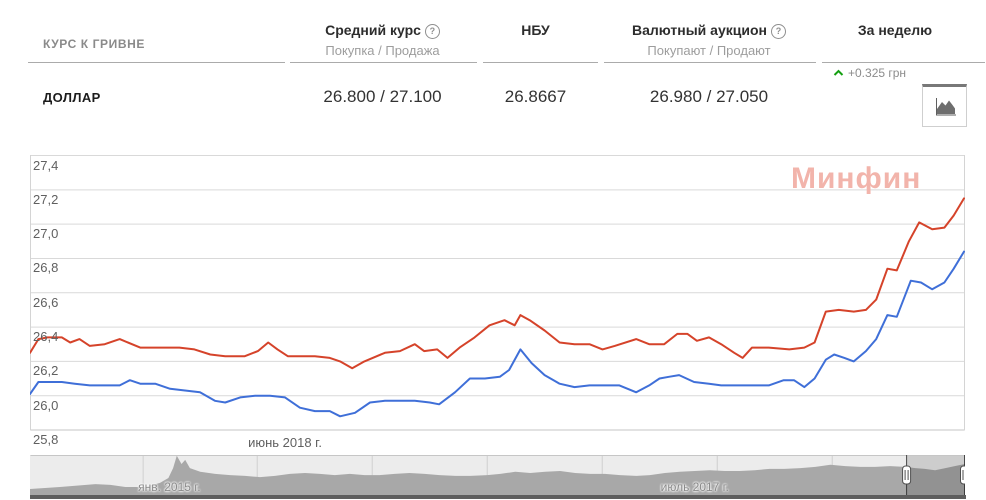  I want to click on navigator-left-handle, so click(907, 475).